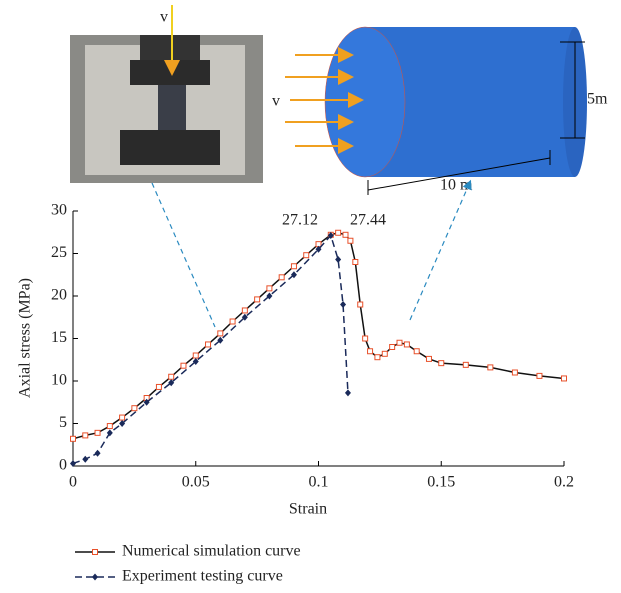 The height and width of the screenshot is (593, 621). Describe the element at coordinates (319, 482) in the screenshot. I see `x-tick-label: 0.1` at that location.